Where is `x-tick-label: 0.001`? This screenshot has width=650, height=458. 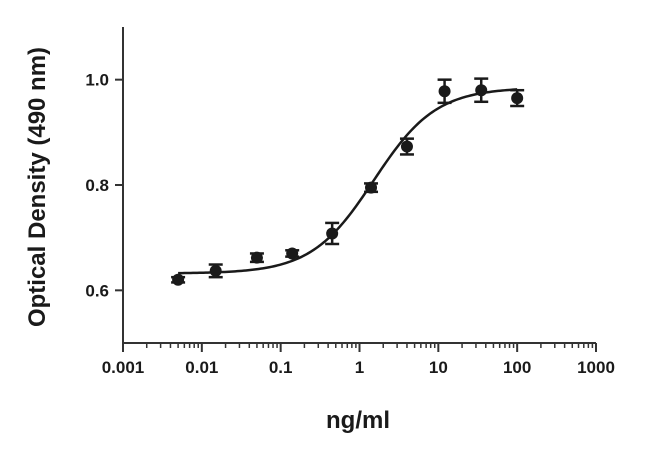 x-tick-label: 0.001 is located at coordinates (123, 367).